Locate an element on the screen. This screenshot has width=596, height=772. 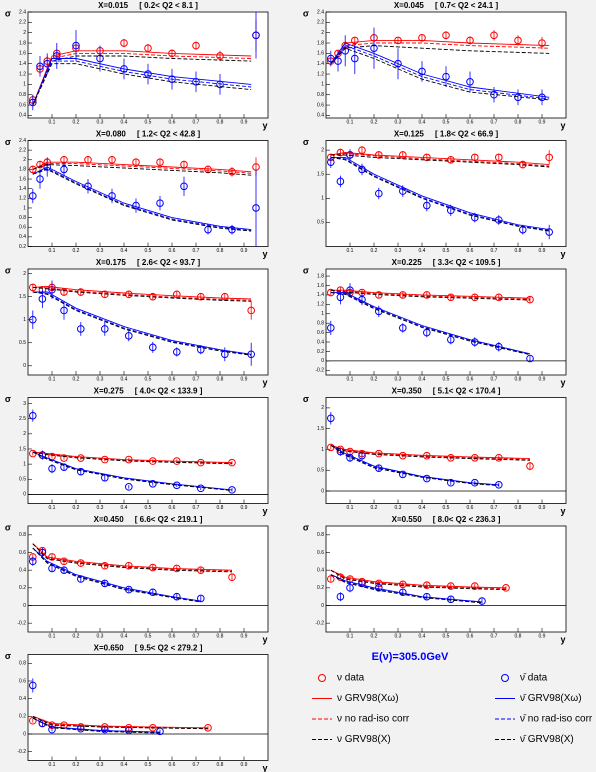
y-tick-label: 2.2 is located at coordinates (22, 150).